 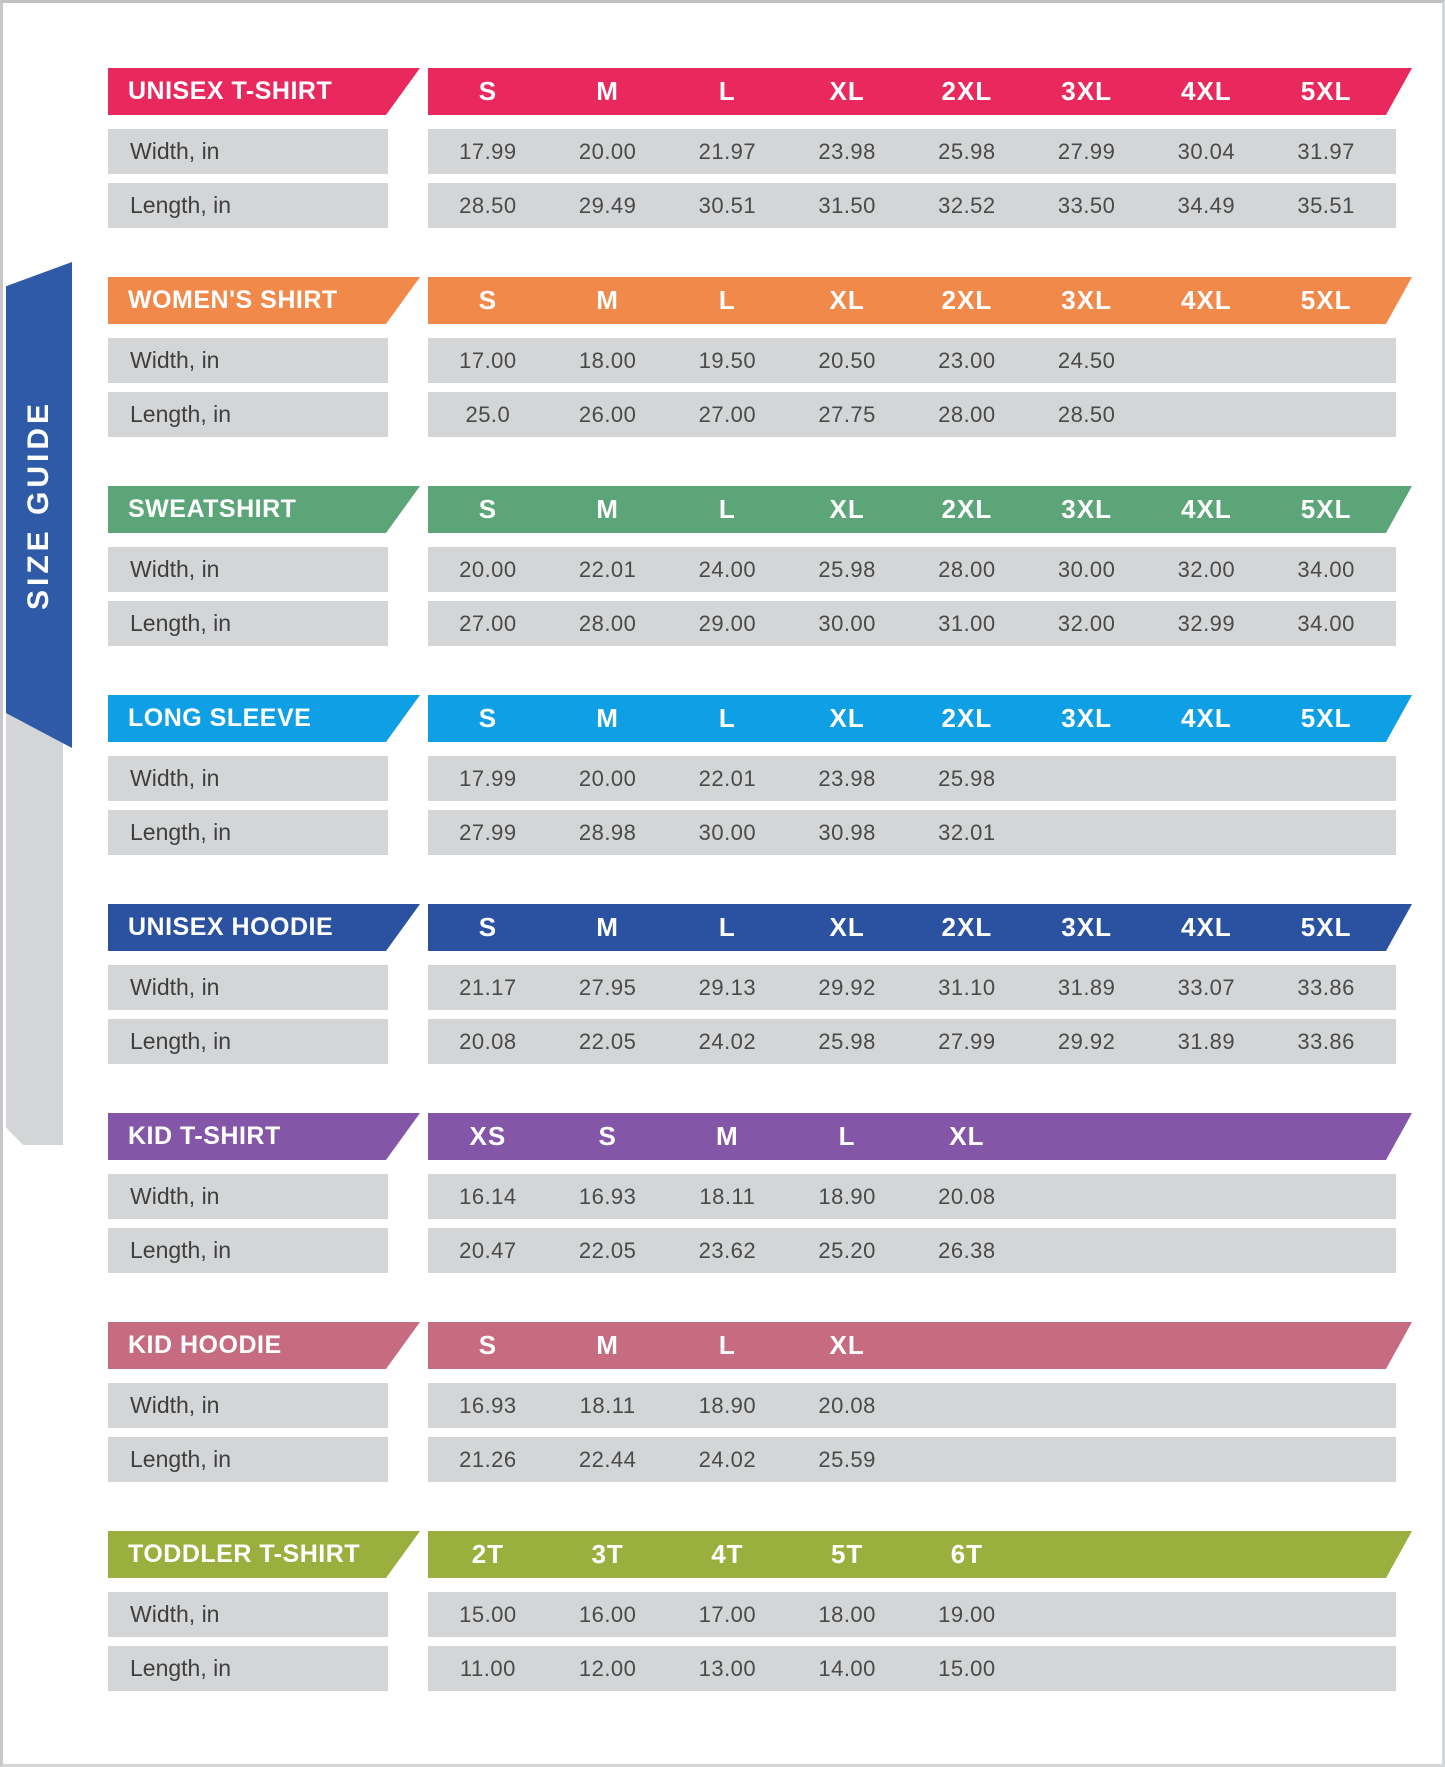 What do you see at coordinates (233, 300) in the screenshot?
I see `product-name: WOMEN'S SHIRT` at bounding box center [233, 300].